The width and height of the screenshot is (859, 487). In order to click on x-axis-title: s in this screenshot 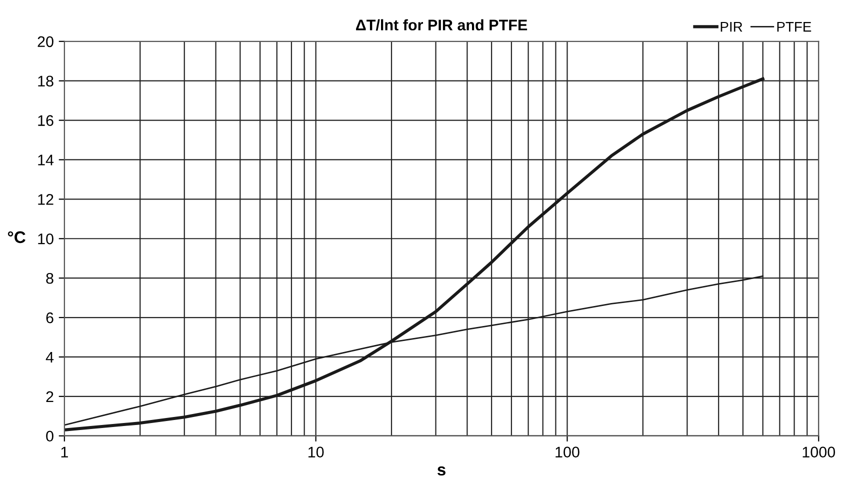, I will do `click(441, 471)`.